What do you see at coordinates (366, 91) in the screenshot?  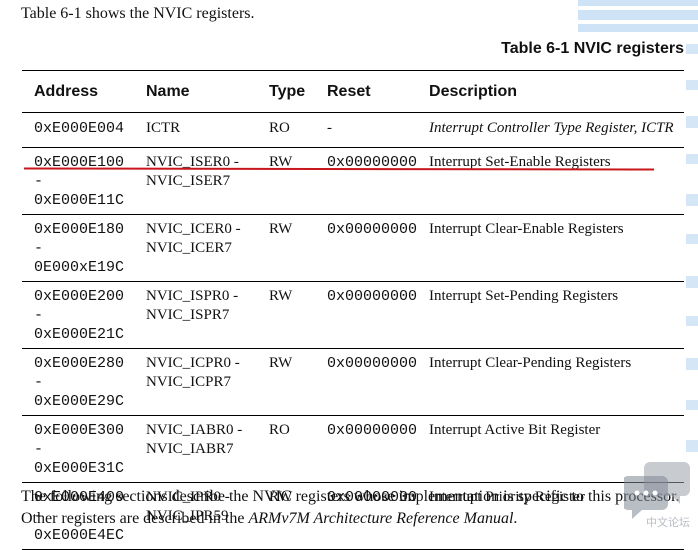 I see `header-reset: Reset` at bounding box center [366, 91].